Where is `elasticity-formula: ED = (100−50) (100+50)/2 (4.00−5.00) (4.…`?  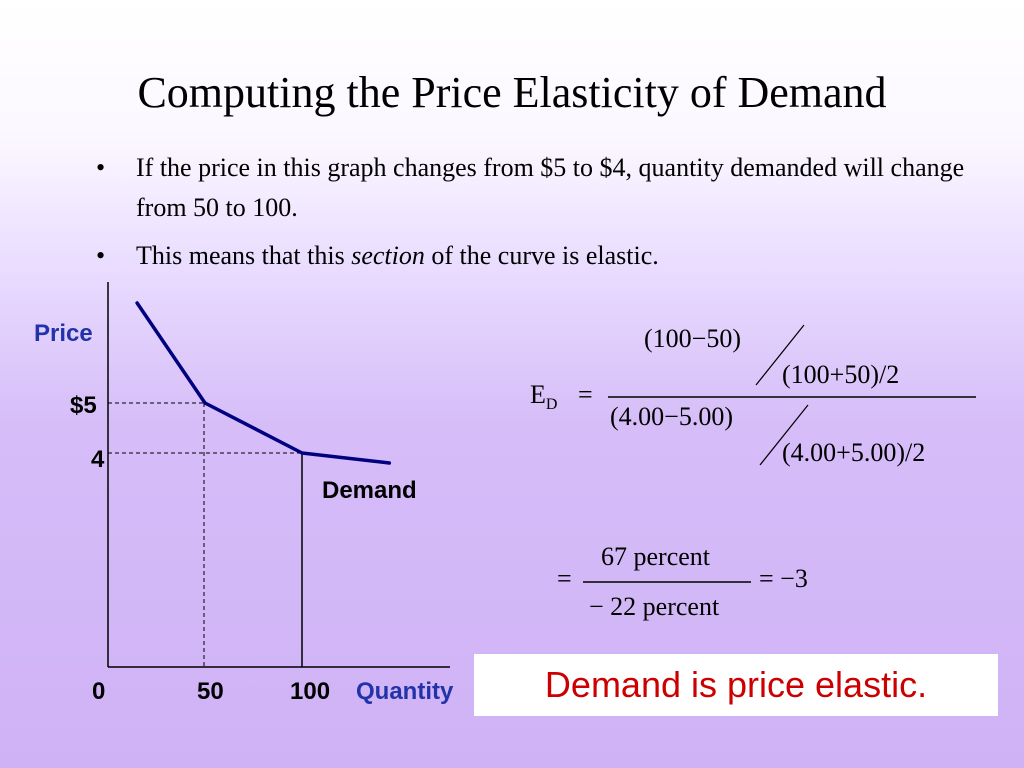
elasticity-formula: ED = (100−50) (100+50)/2 (4.00−5.00) (4.… is located at coordinates (755, 405).